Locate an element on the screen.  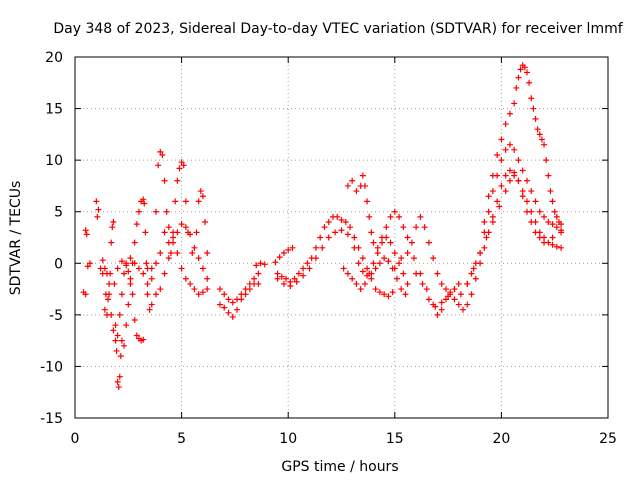
y-axis-label: SDTVAR / TECUs is located at coordinates (16, 238).